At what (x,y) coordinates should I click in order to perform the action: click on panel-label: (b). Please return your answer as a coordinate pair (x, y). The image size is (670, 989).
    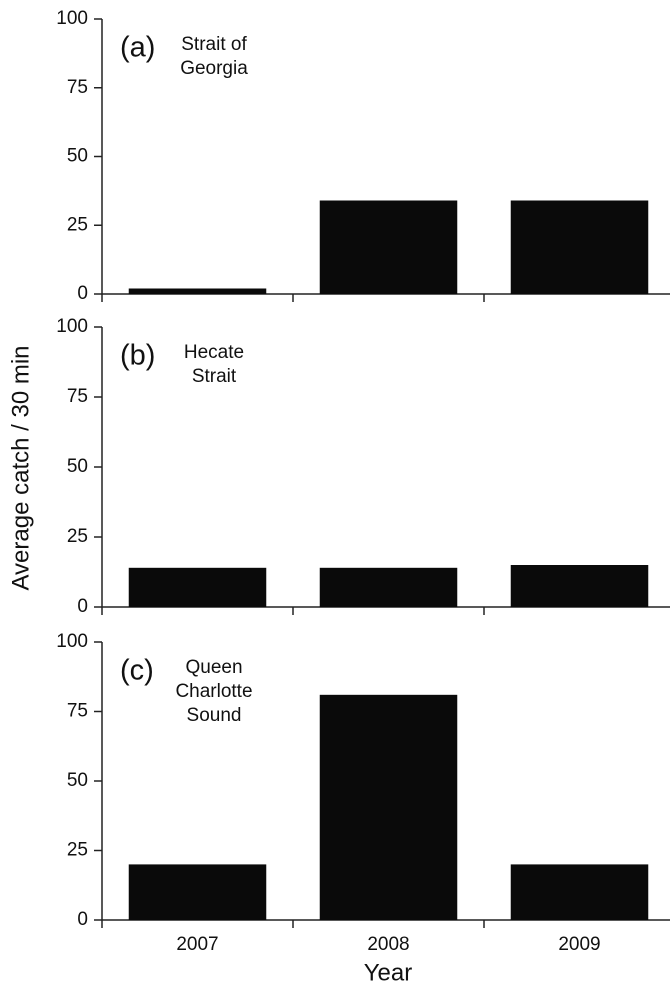
    Looking at the image, I should click on (137, 356).